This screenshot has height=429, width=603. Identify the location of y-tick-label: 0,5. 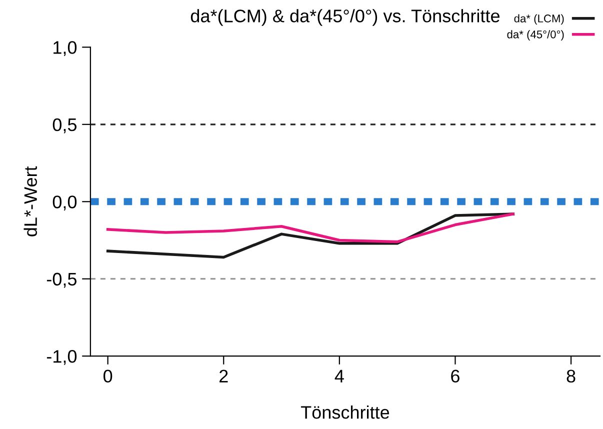
(64, 126).